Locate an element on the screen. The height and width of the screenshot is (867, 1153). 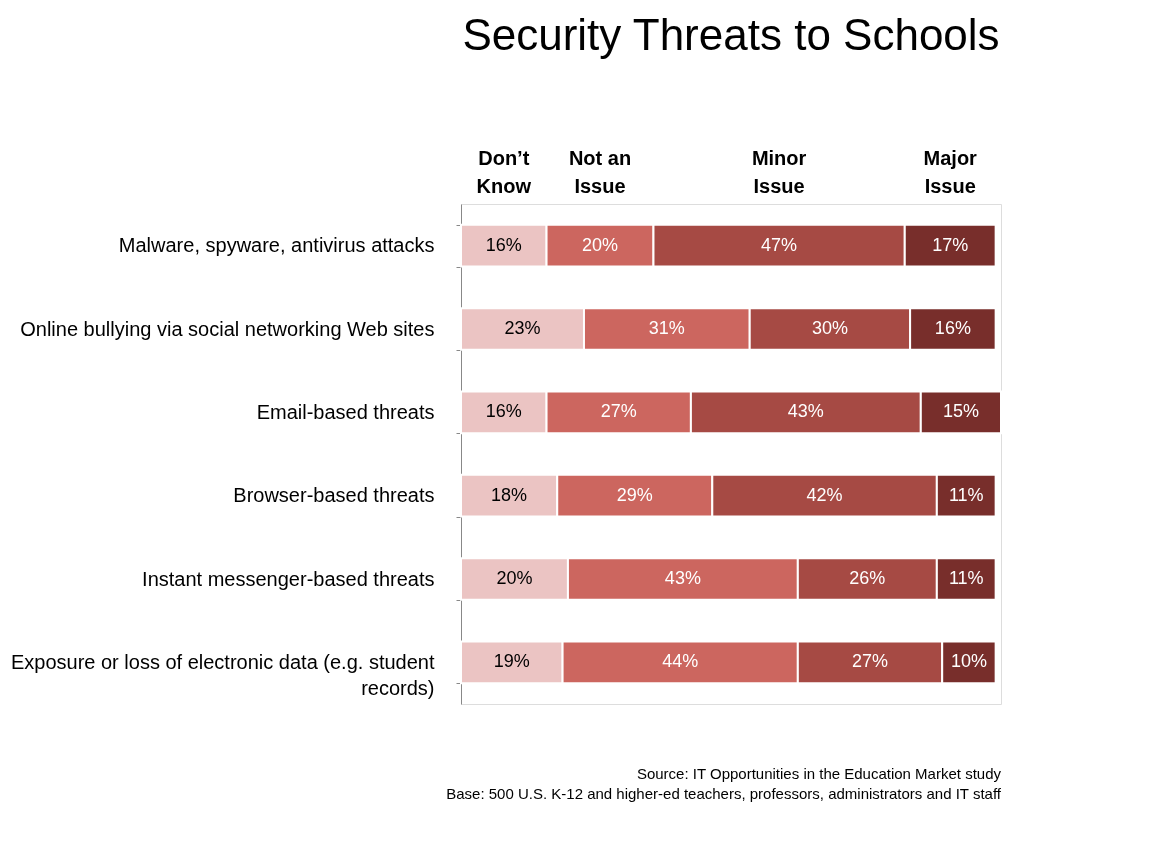
source-note: Source: IT Opportunities in the Education Market study is located at coordinates (819, 773).